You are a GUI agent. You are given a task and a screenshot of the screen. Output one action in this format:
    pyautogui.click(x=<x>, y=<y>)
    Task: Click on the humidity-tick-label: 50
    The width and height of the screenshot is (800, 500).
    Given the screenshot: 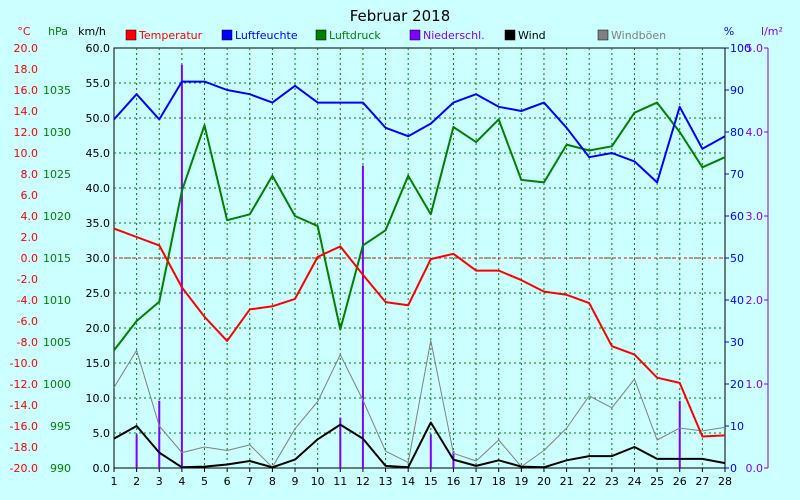 What is the action you would take?
    pyautogui.click(x=737, y=258)
    